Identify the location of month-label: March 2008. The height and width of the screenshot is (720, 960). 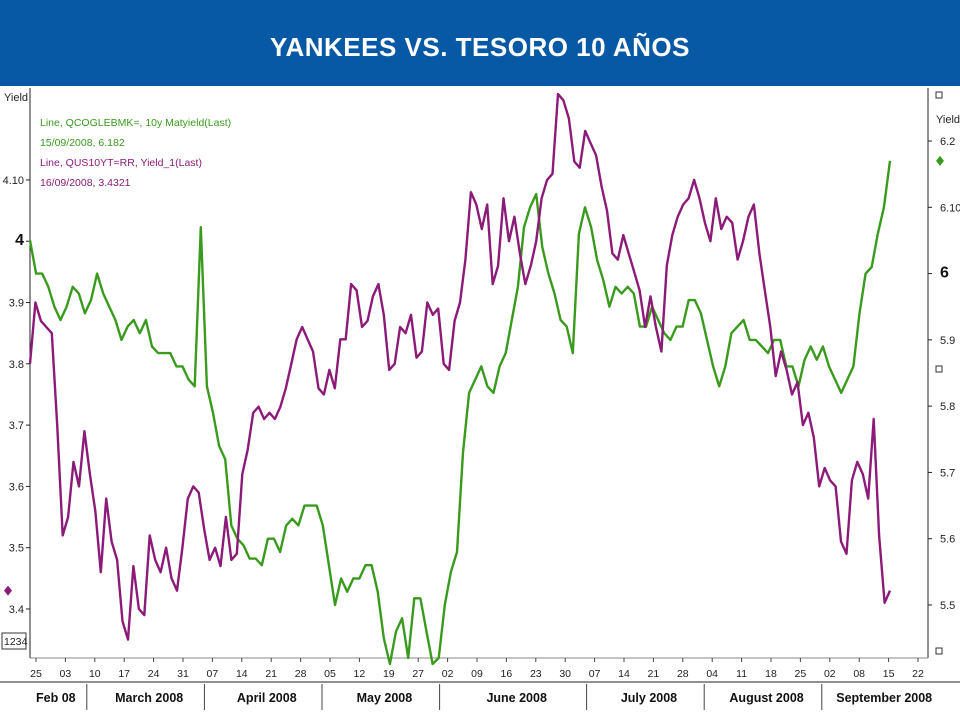
(149, 698).